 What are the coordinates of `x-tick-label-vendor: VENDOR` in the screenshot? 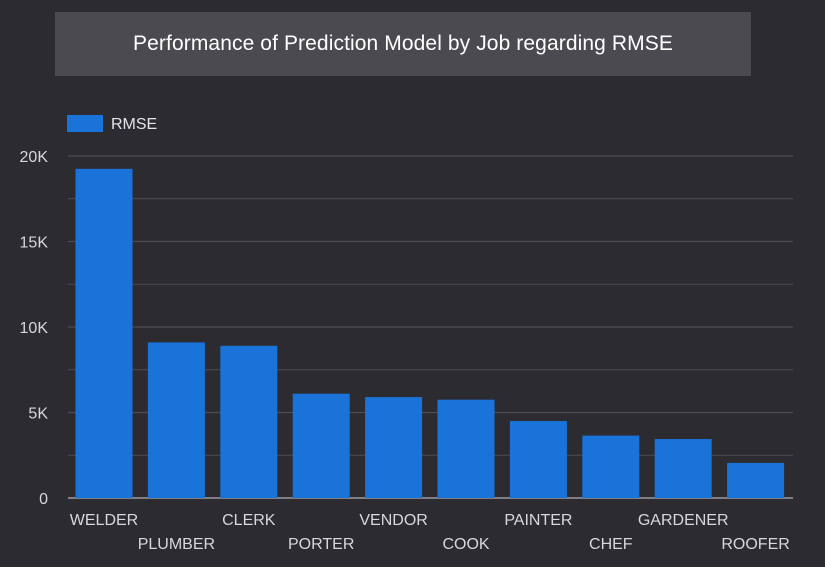 It's located at (393, 520).